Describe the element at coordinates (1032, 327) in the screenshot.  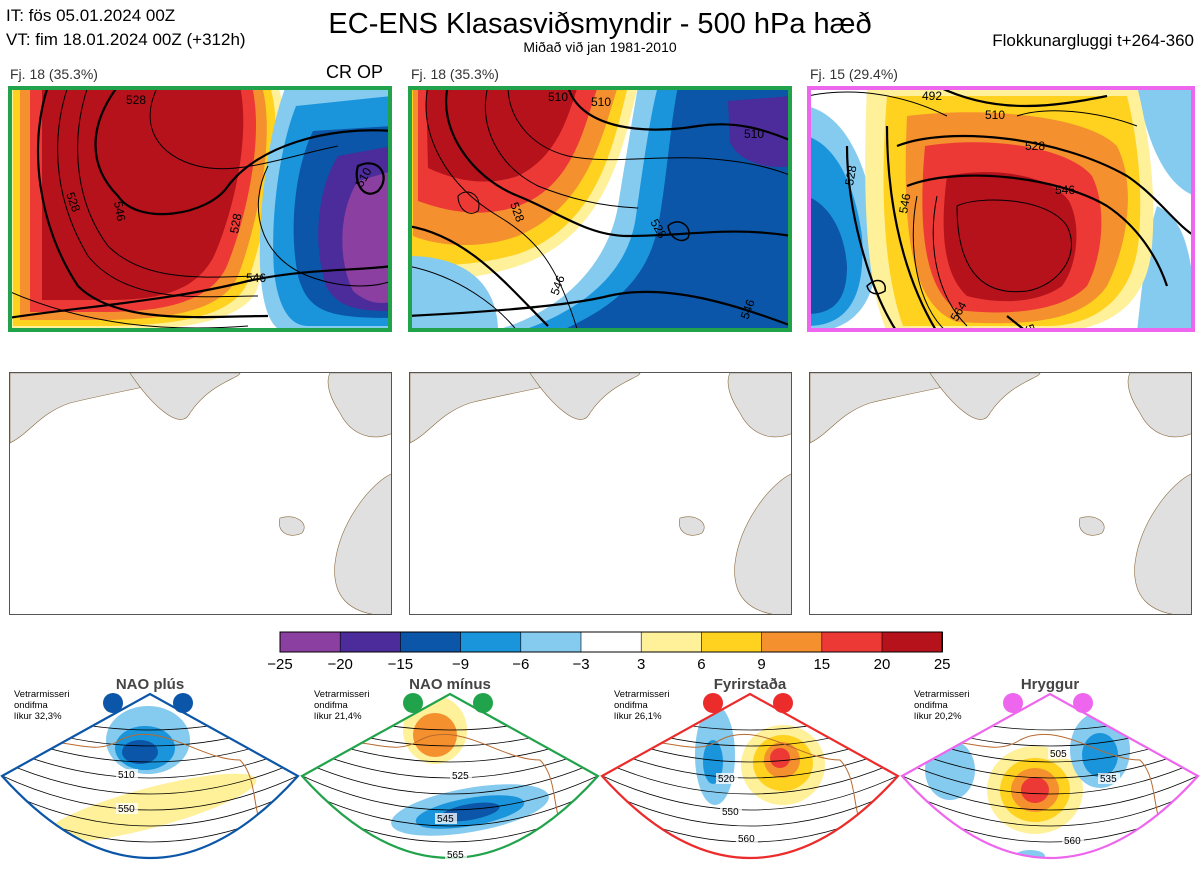
I see `cluster-3-contour-label: 564` at that location.